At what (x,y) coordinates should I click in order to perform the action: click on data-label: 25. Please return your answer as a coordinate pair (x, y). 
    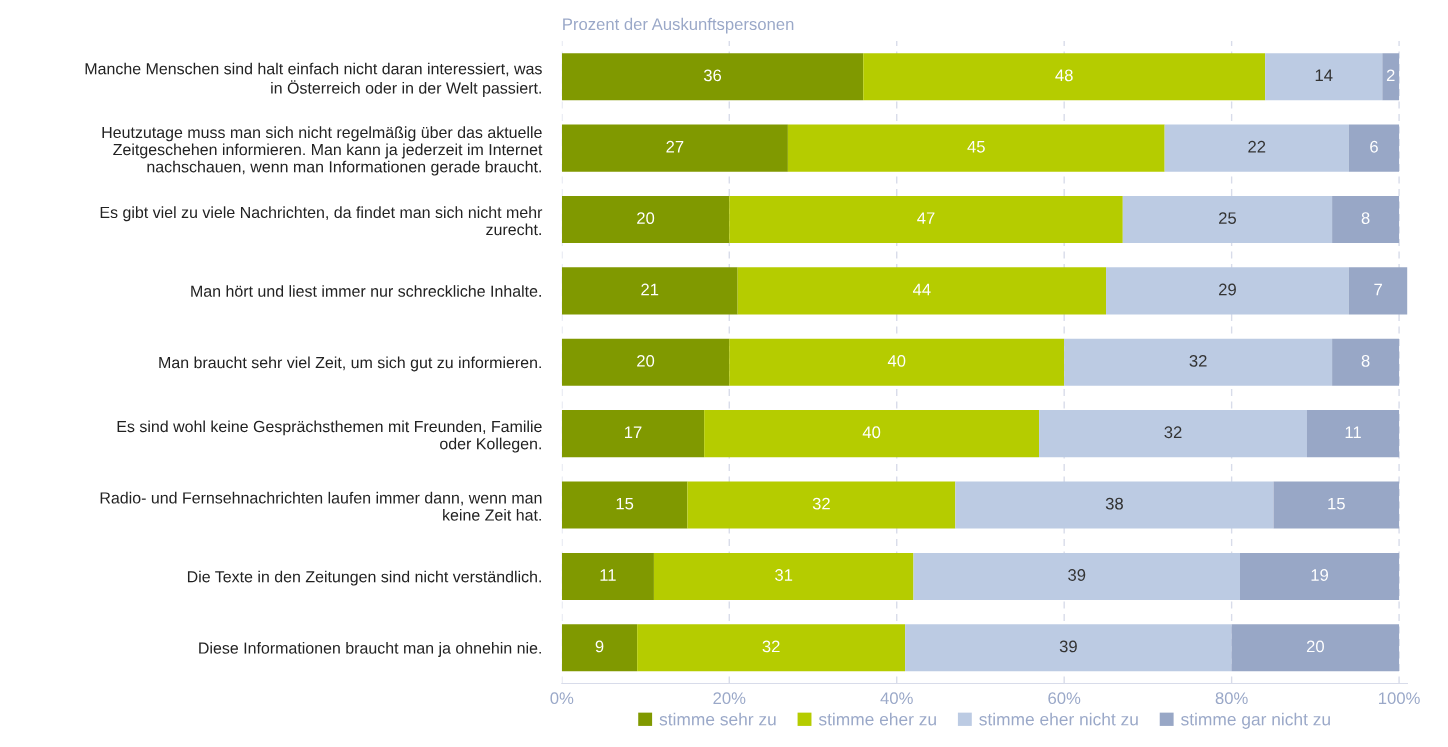
    Looking at the image, I should click on (1228, 218).